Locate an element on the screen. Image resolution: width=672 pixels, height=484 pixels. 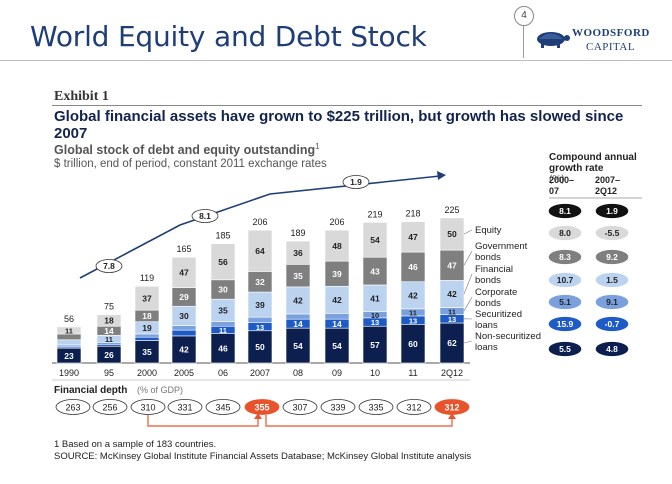
growth-table-header: 07 is located at coordinates (554, 191).